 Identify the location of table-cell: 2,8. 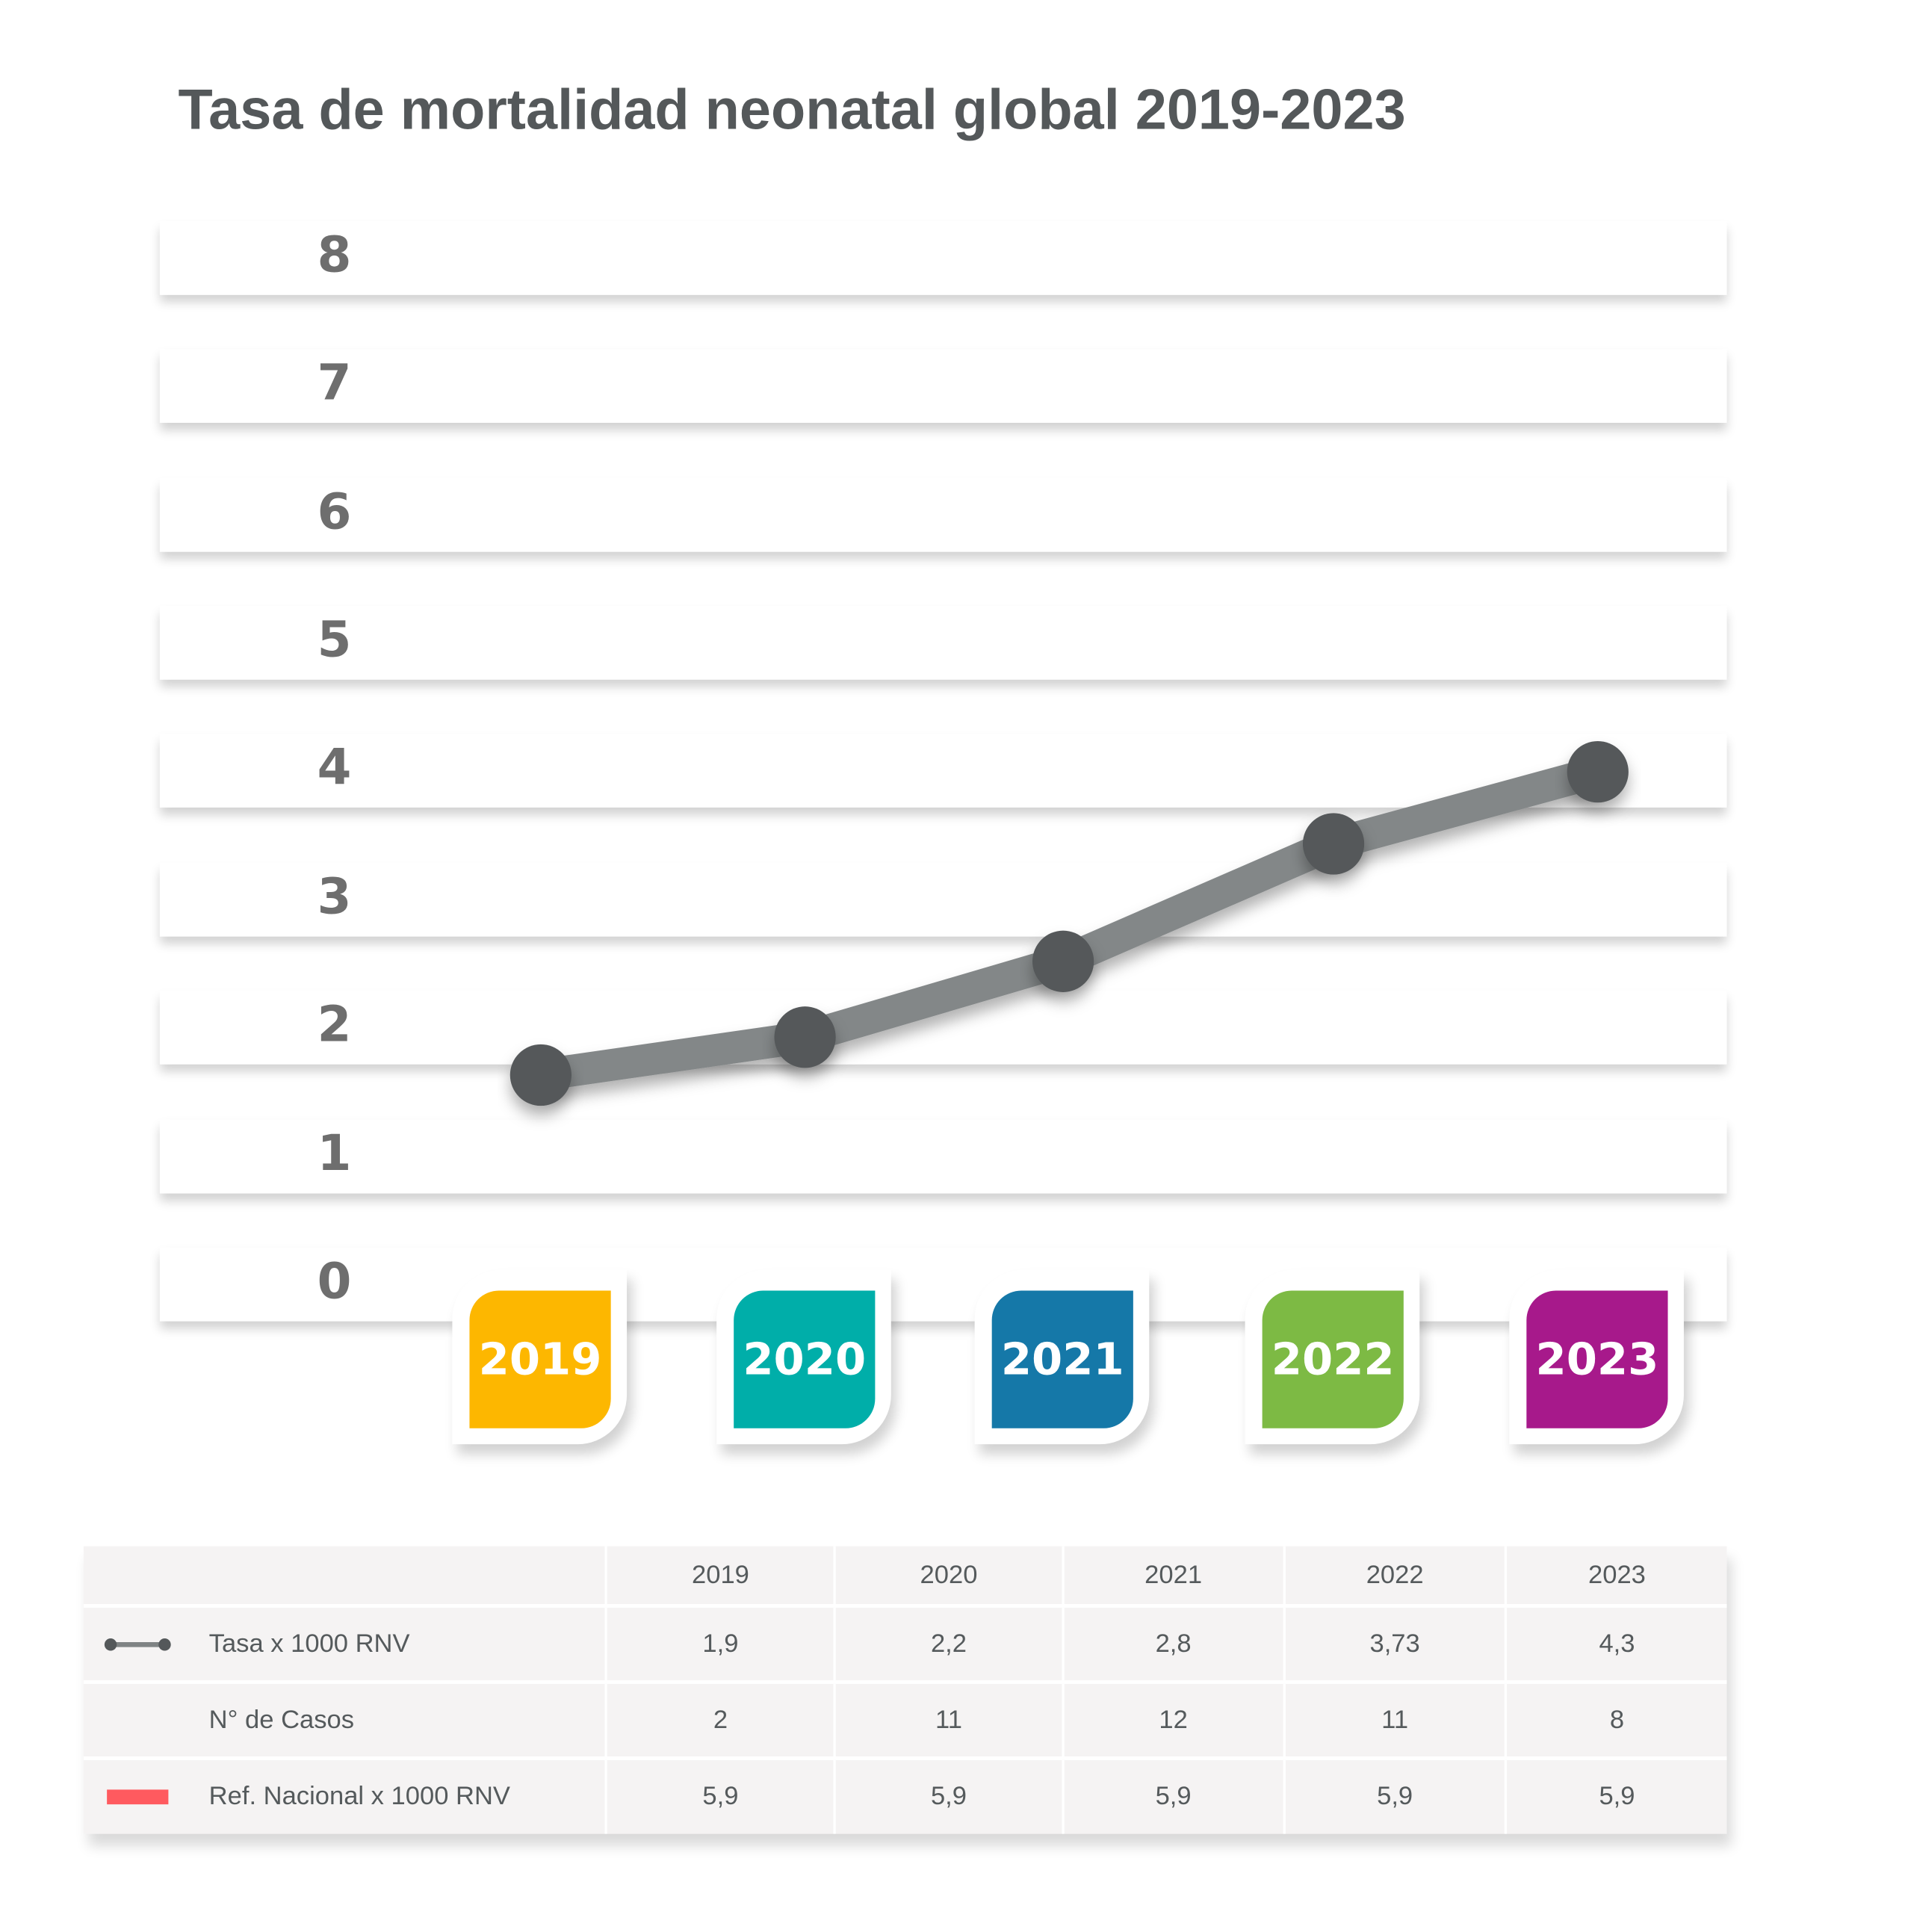
(1172, 1643).